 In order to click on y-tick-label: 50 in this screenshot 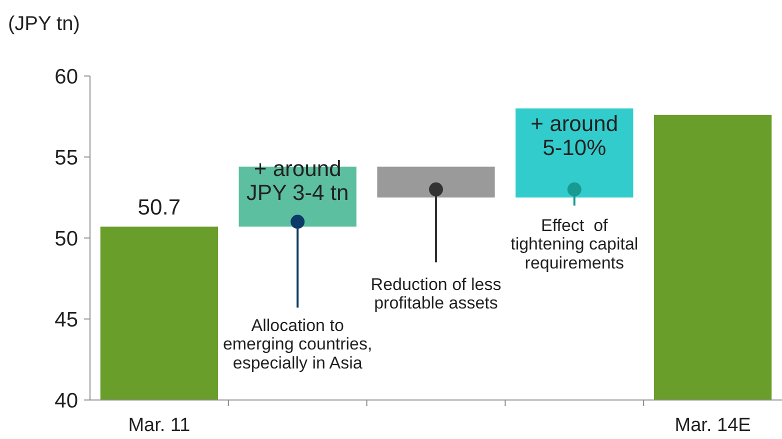, I will do `click(66, 238)`.